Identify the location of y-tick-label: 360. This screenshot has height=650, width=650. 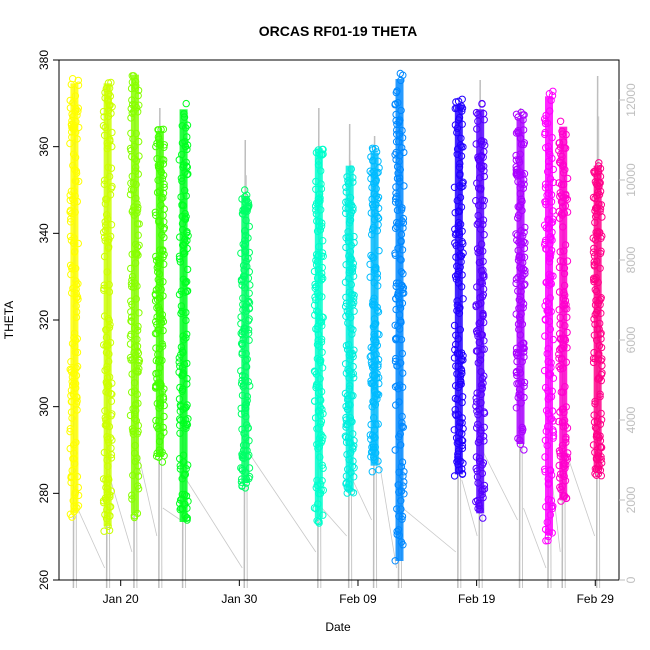
(44, 146).